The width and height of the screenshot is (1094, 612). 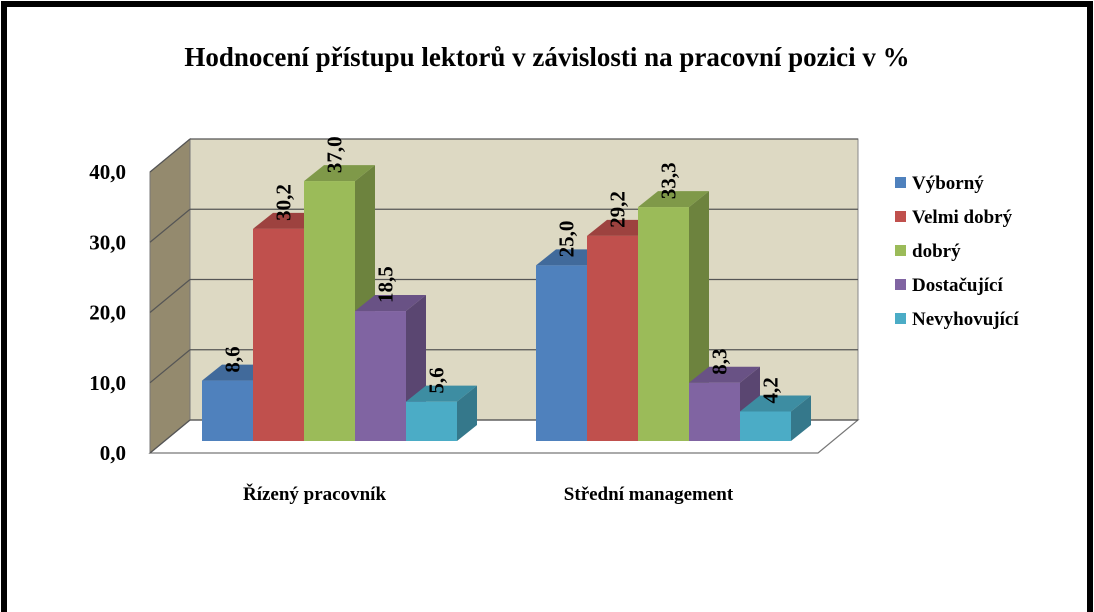 I want to click on legend-label: Nevyhovující, so click(x=965, y=319).